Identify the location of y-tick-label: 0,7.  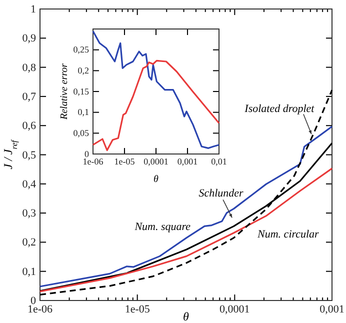
(29, 96).